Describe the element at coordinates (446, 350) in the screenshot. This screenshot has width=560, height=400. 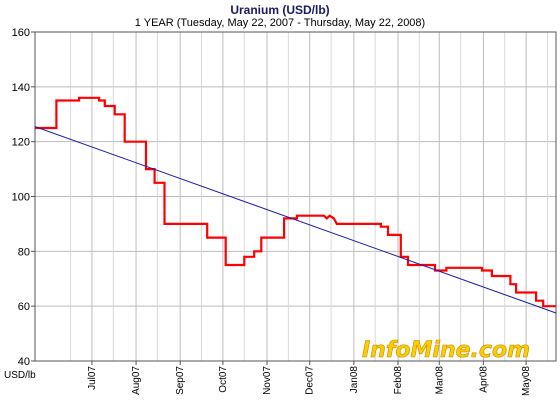
I see `infomine-watermark: InfoMine.com` at that location.